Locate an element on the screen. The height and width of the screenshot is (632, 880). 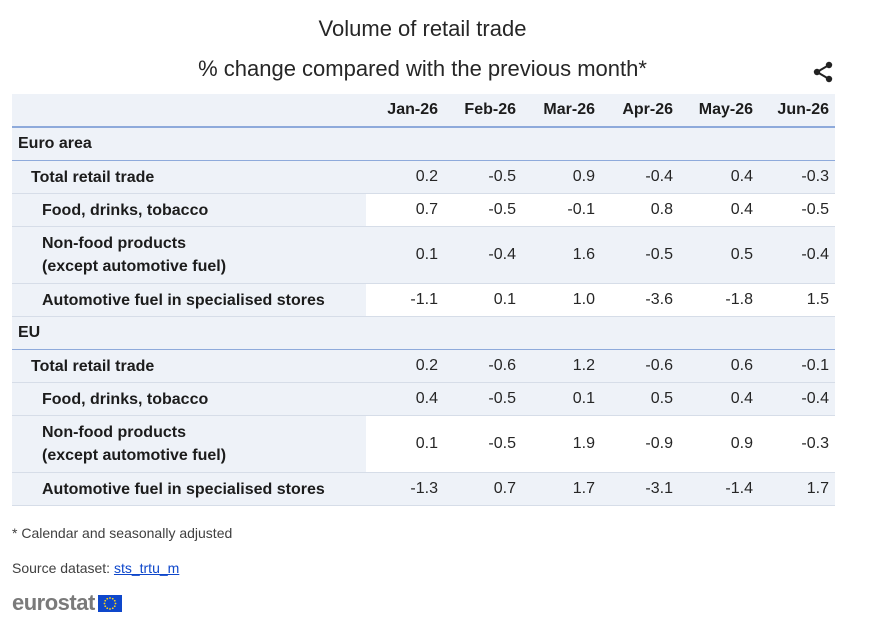
cell-value: -3.6 is located at coordinates (640, 300).